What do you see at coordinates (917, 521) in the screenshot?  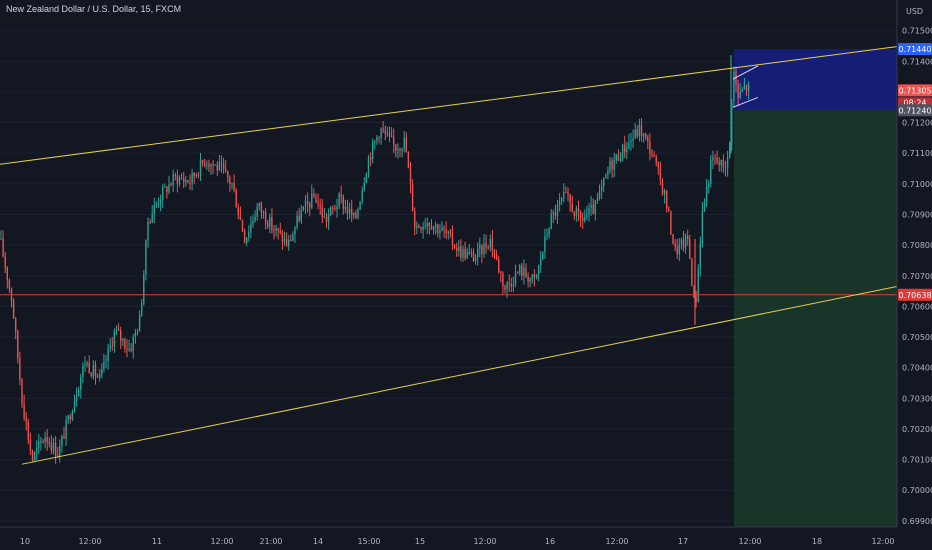 I see `y-tick-label: 0.69900` at bounding box center [917, 521].